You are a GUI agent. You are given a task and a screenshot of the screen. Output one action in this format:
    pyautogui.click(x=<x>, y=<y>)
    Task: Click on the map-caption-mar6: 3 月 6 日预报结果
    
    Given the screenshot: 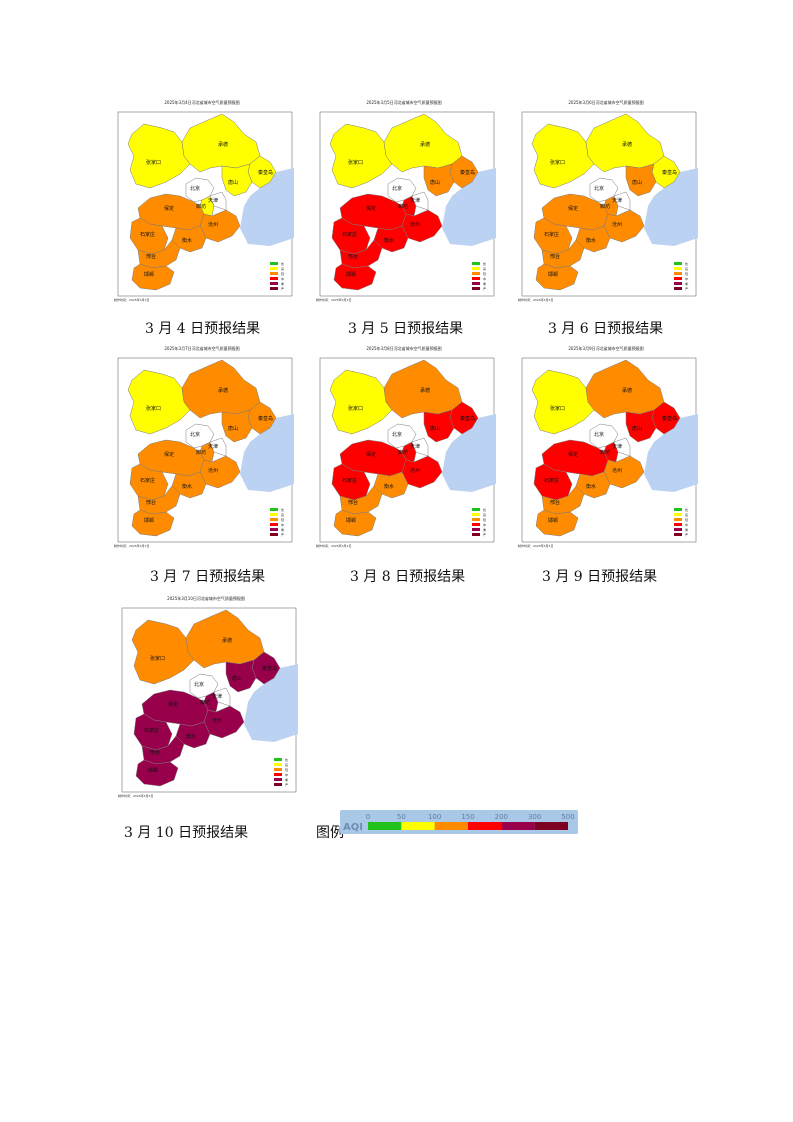 What is the action you would take?
    pyautogui.click(x=606, y=329)
    